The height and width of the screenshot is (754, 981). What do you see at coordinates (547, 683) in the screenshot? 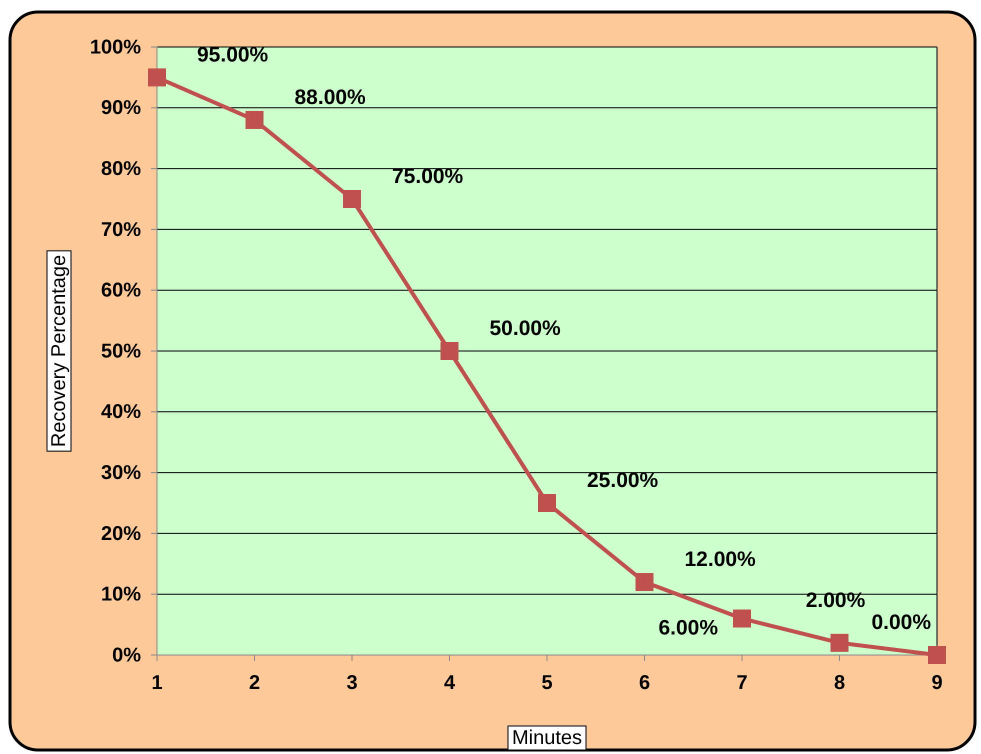
I see `x-tick-label: 5` at bounding box center [547, 683].